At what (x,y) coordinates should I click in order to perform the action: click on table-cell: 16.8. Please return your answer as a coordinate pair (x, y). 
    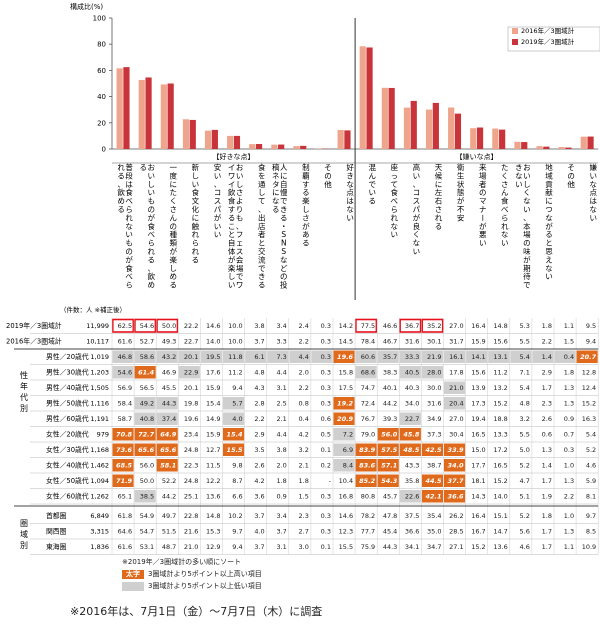
    Looking at the image, I should click on (346, 497).